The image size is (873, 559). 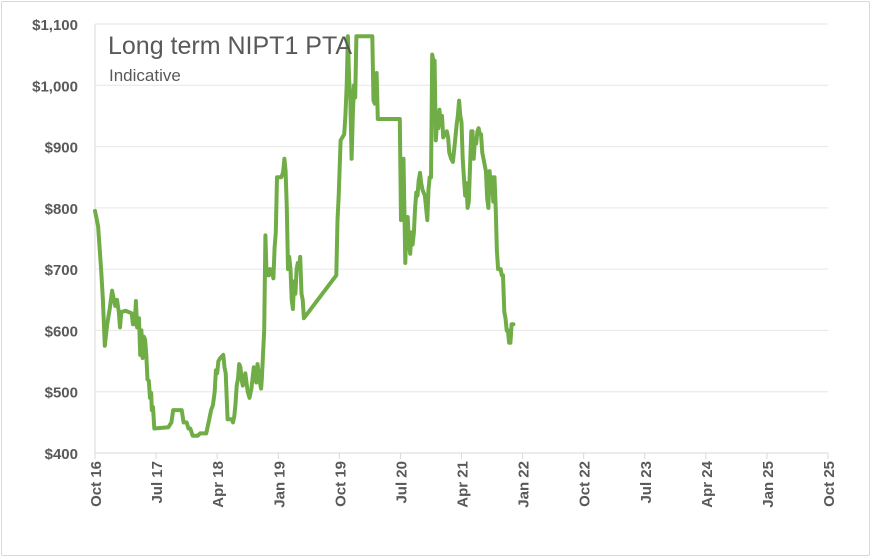 I want to click on chart-subtitle: Indicative, so click(x=145, y=75).